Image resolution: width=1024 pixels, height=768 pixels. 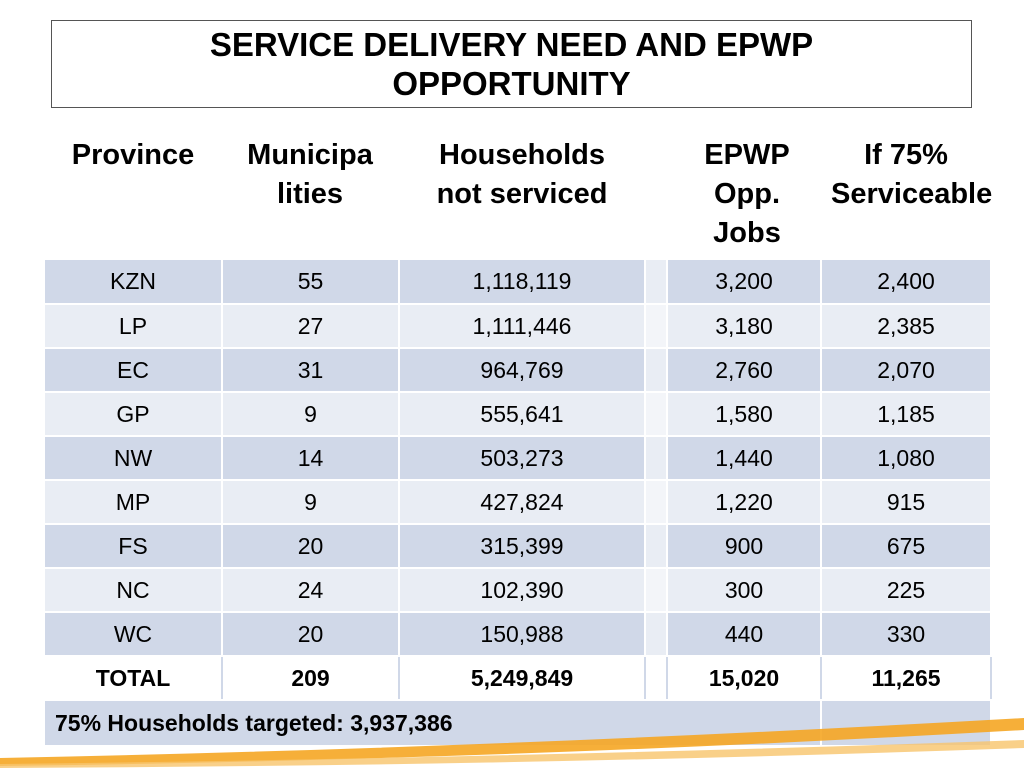 What do you see at coordinates (310, 174) in the screenshot?
I see `header-municipalities: Municipa lities` at bounding box center [310, 174].